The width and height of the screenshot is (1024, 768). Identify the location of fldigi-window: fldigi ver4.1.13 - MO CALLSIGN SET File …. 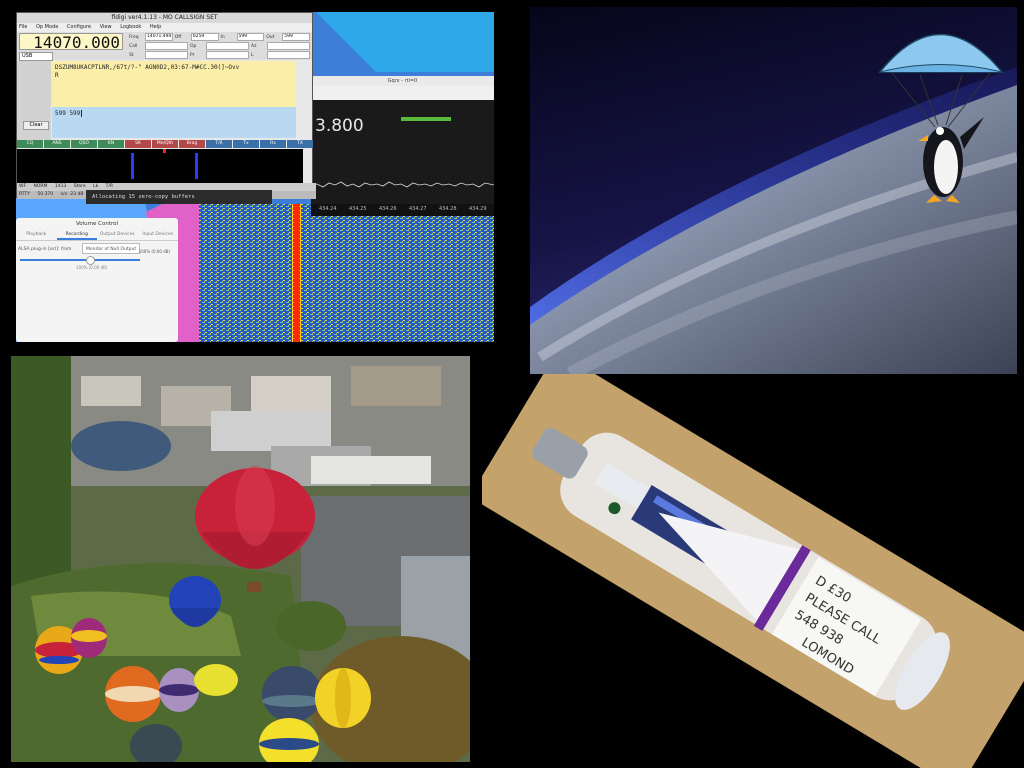
(166, 105).